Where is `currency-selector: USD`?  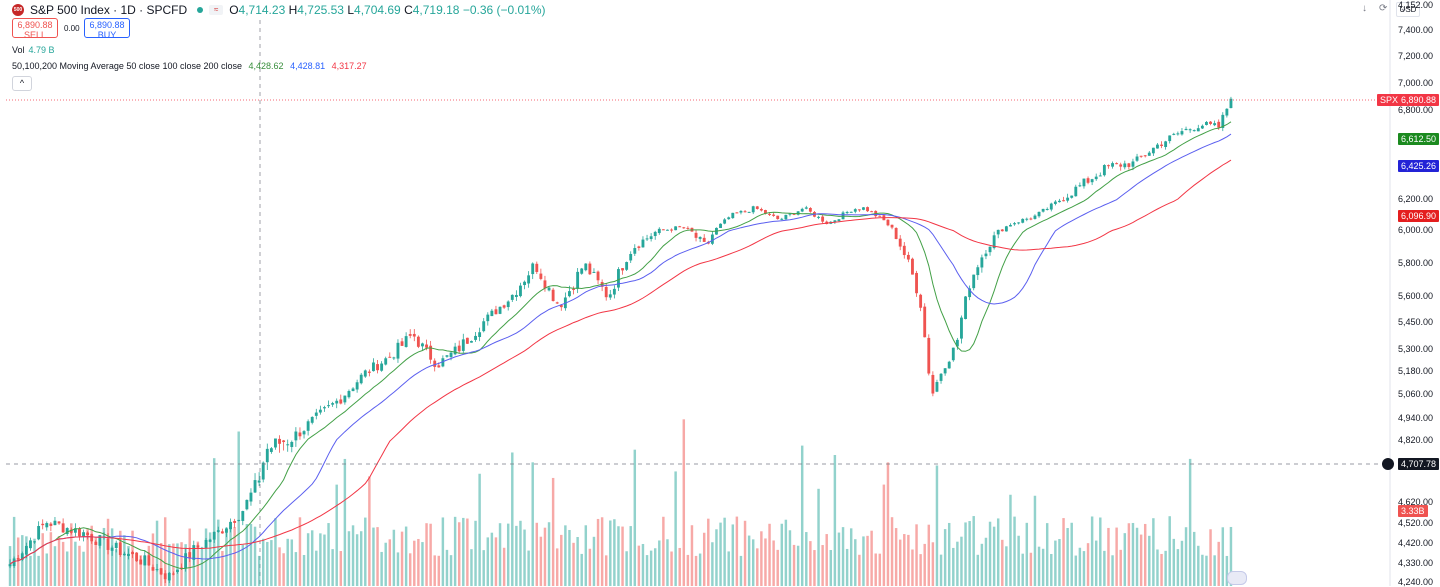
currency-selector: USD is located at coordinates (1408, 9).